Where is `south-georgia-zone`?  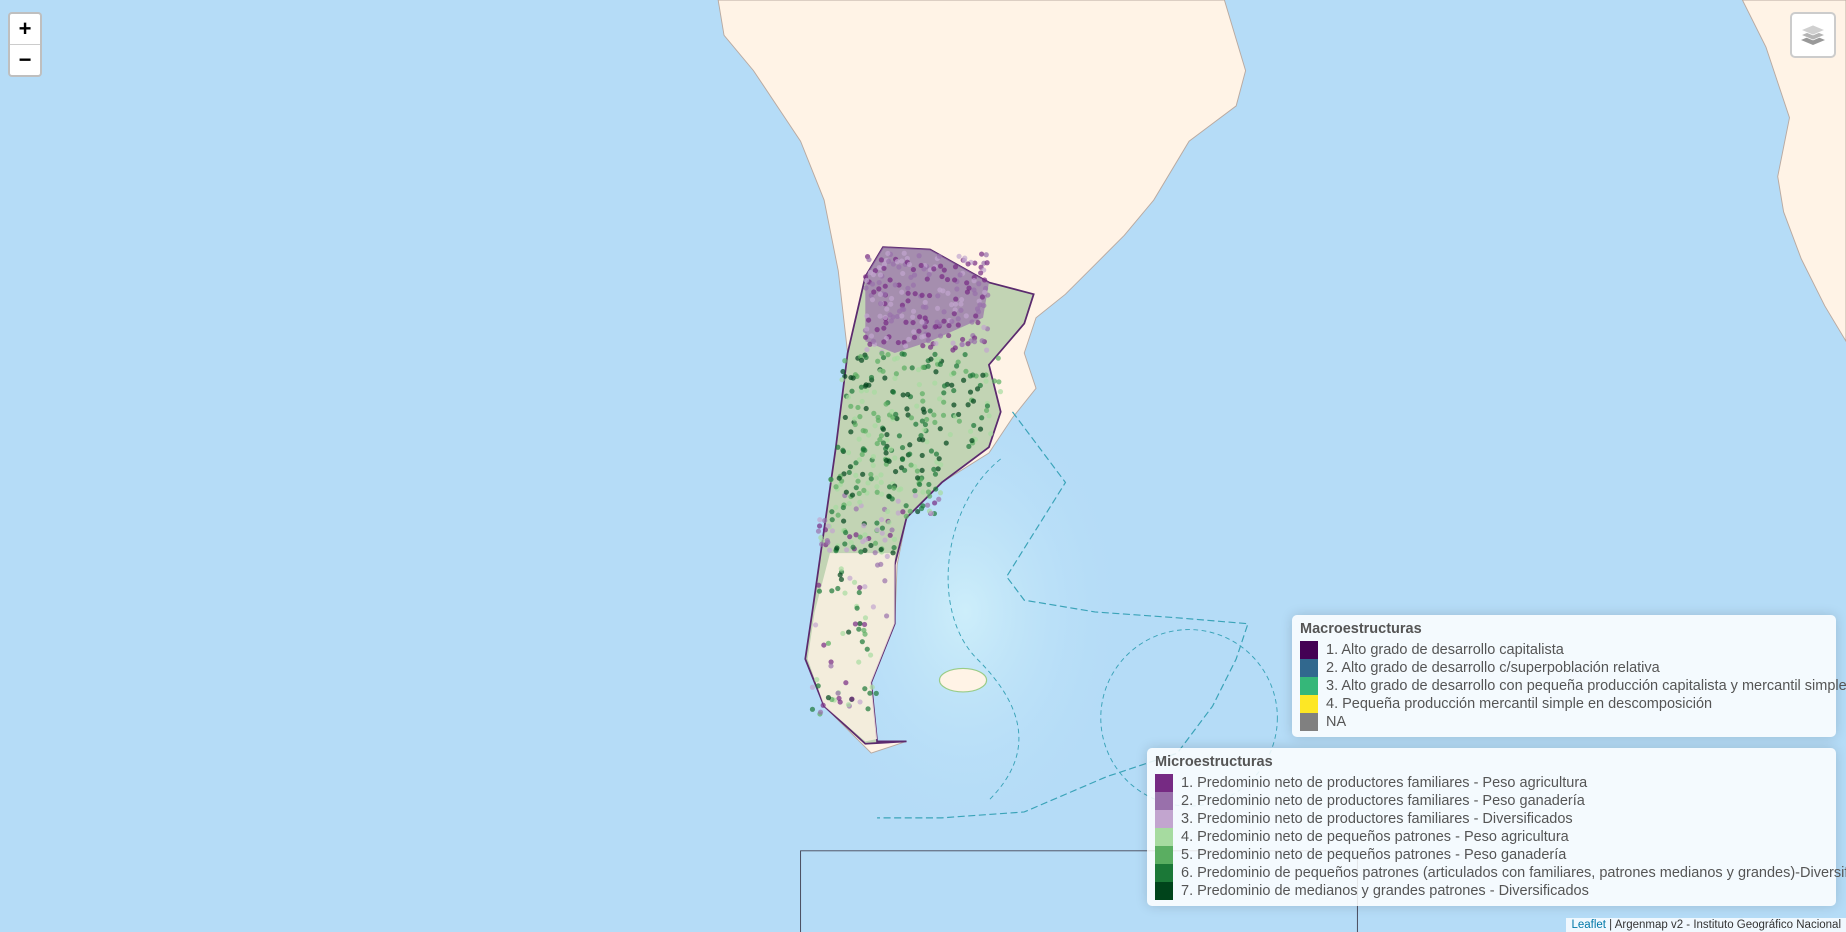
south-georgia-zone is located at coordinates (1189, 718).